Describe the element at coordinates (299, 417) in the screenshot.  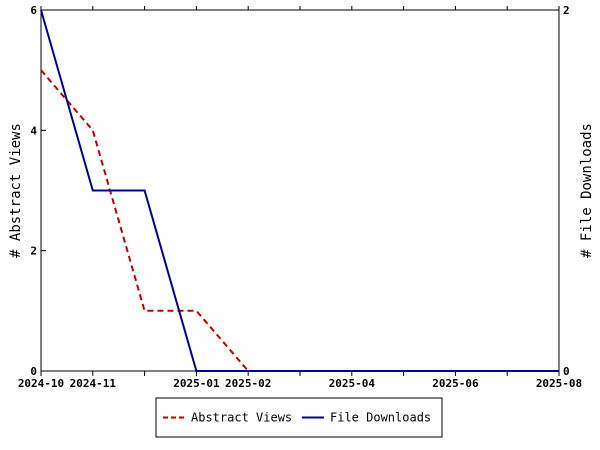
I see `legend-box` at that location.